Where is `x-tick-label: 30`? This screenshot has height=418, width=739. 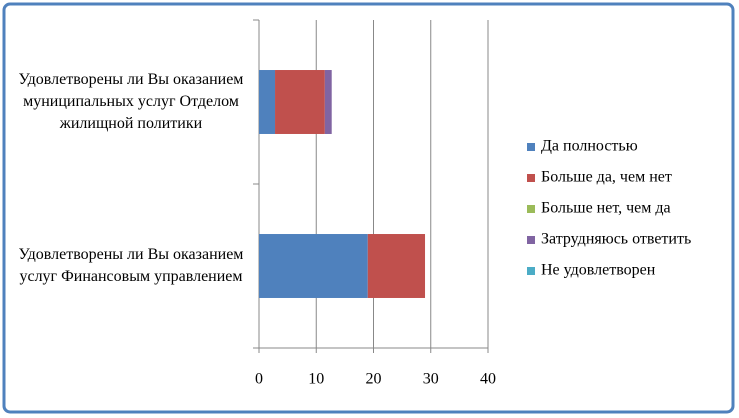
x-tick-label: 30 is located at coordinates (431, 379).